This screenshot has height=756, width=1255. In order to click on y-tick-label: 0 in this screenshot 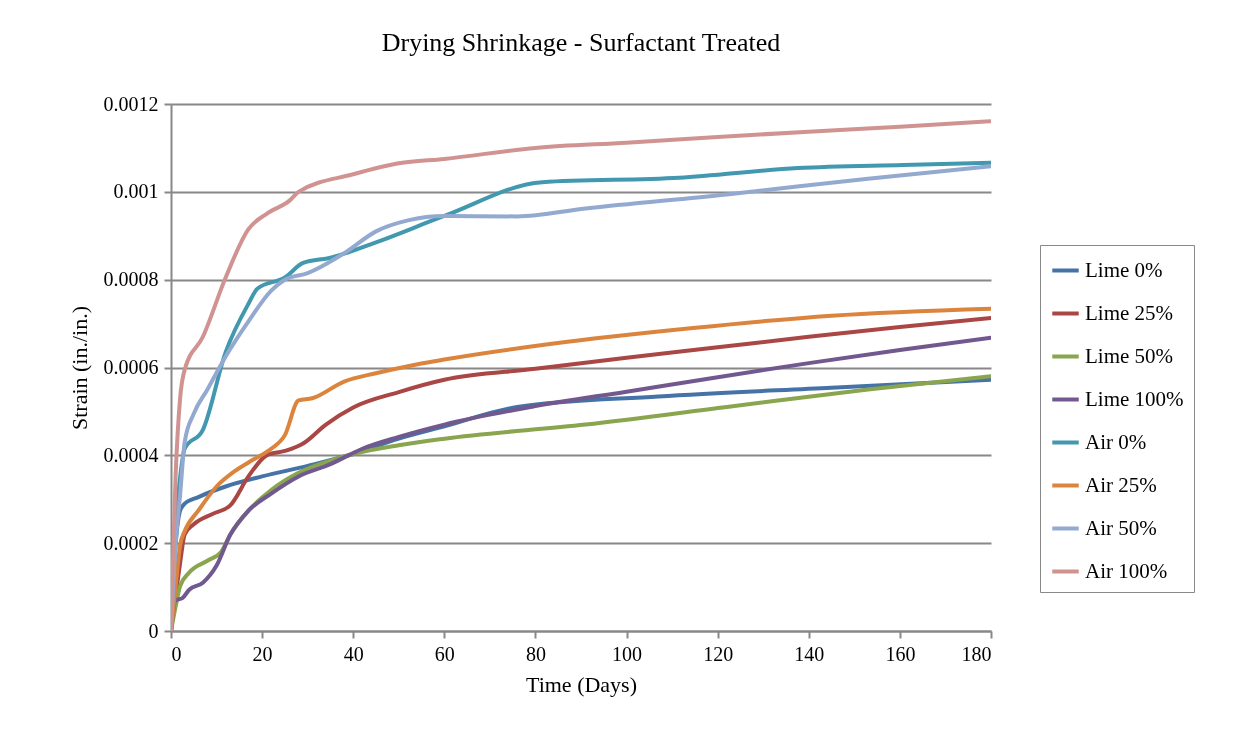, I will do `click(153, 630)`.